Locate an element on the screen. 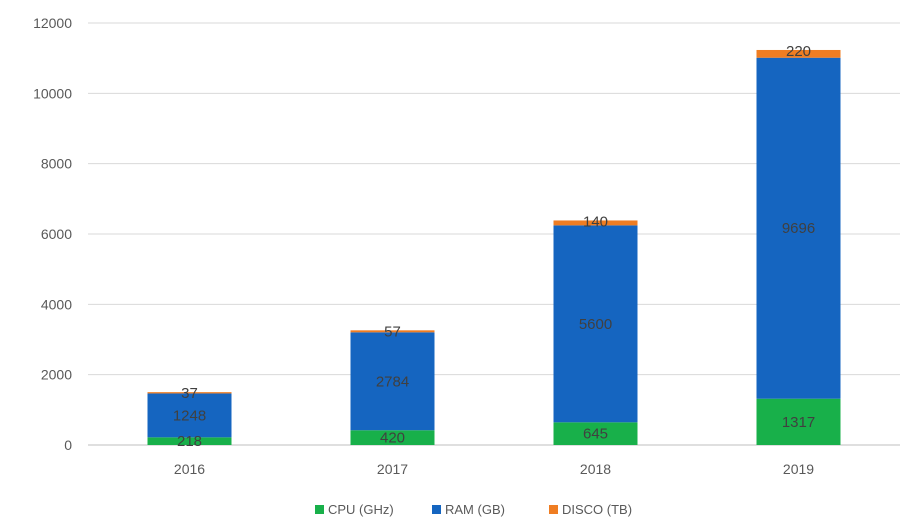 The image size is (917, 527). data-label: 218 is located at coordinates (189, 441).